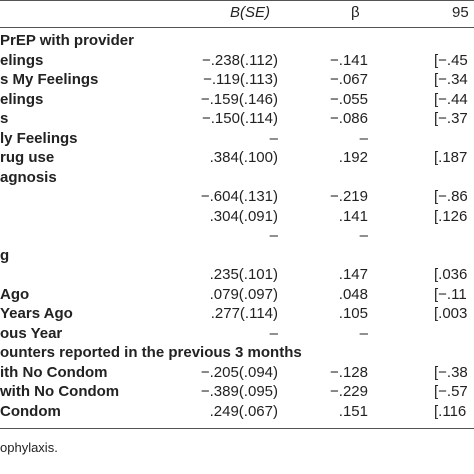 The height and width of the screenshot is (474, 474). I want to click on table-row: with No Condom −.389(.095) −.229 [−.57, so click(237, 391).